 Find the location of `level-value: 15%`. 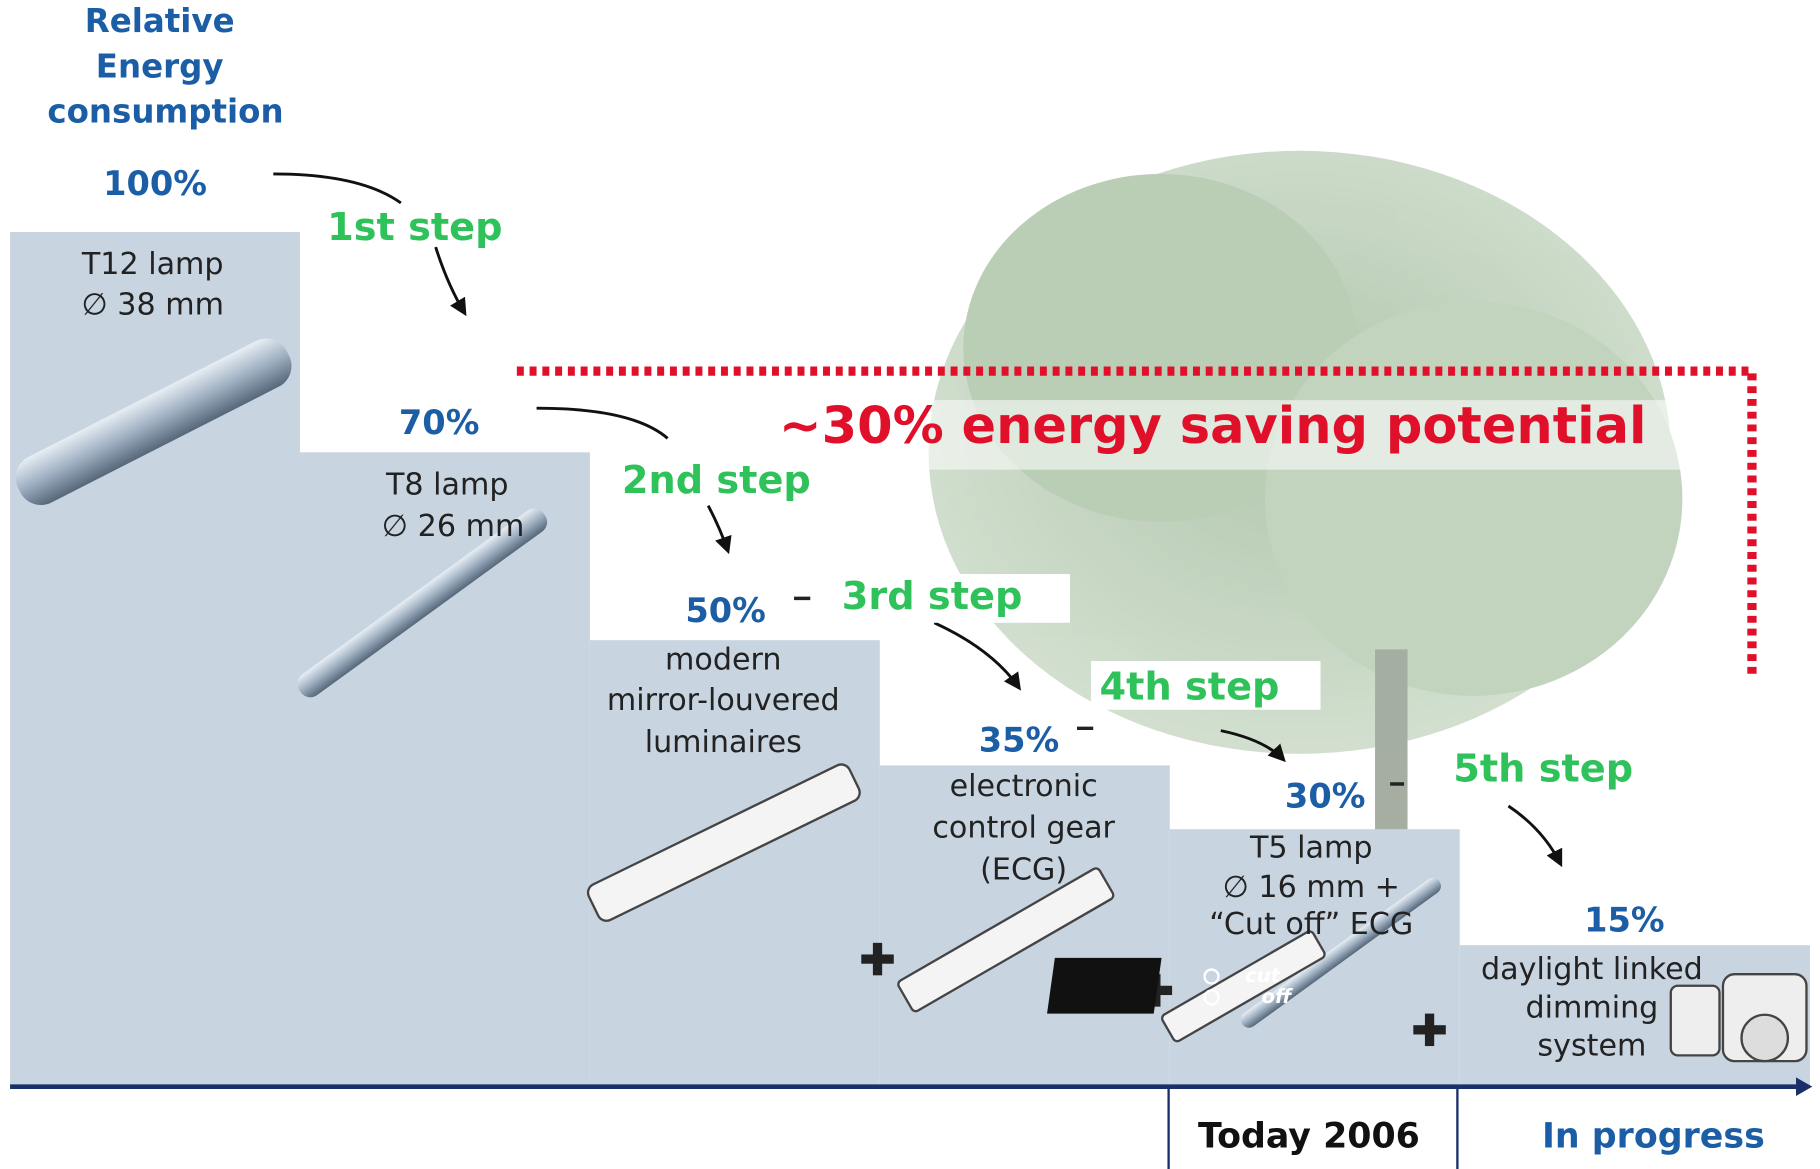

level-value: 15% is located at coordinates (1624, 919).